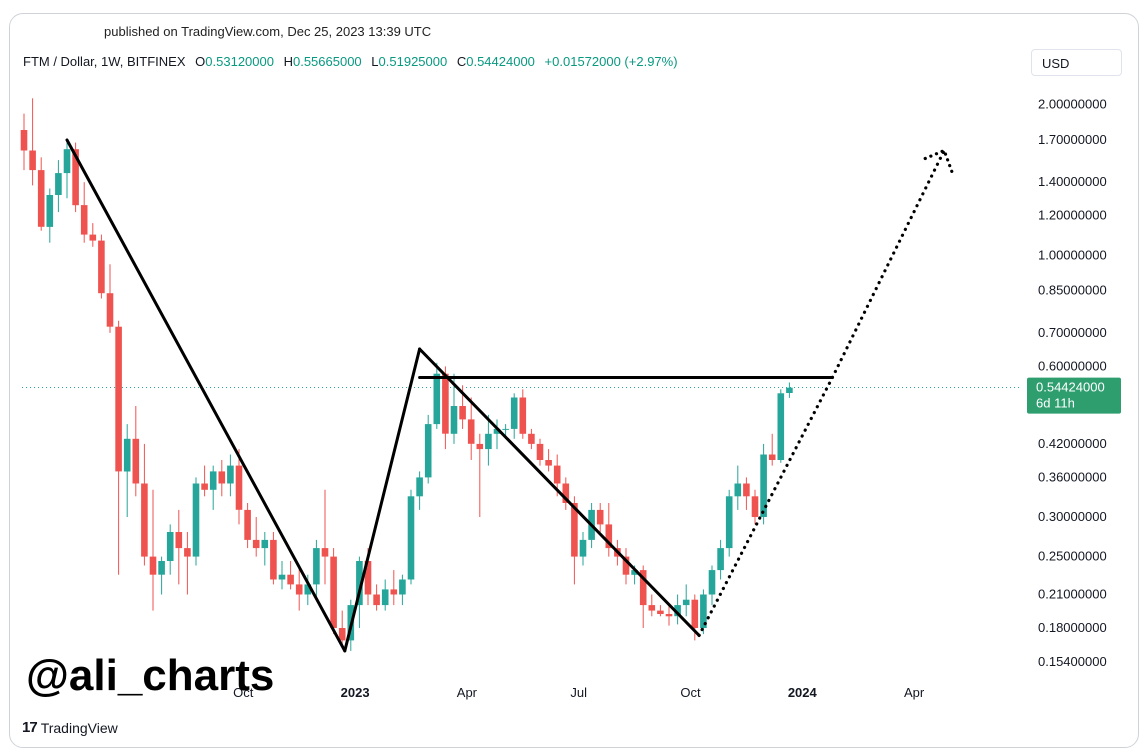 The height and width of the screenshot is (754, 1146). Describe the element at coordinates (413, 61) in the screenshot. I see `low-value: 0.51925000` at that location.